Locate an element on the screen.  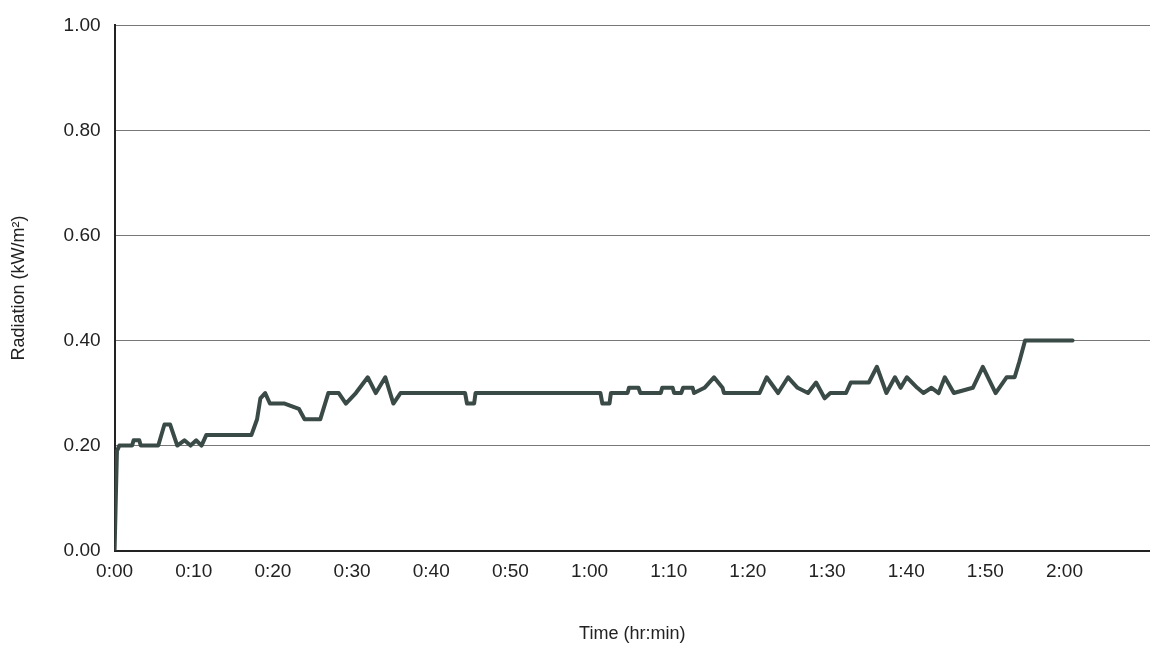
x-tick-label: 1:00 is located at coordinates (590, 571).